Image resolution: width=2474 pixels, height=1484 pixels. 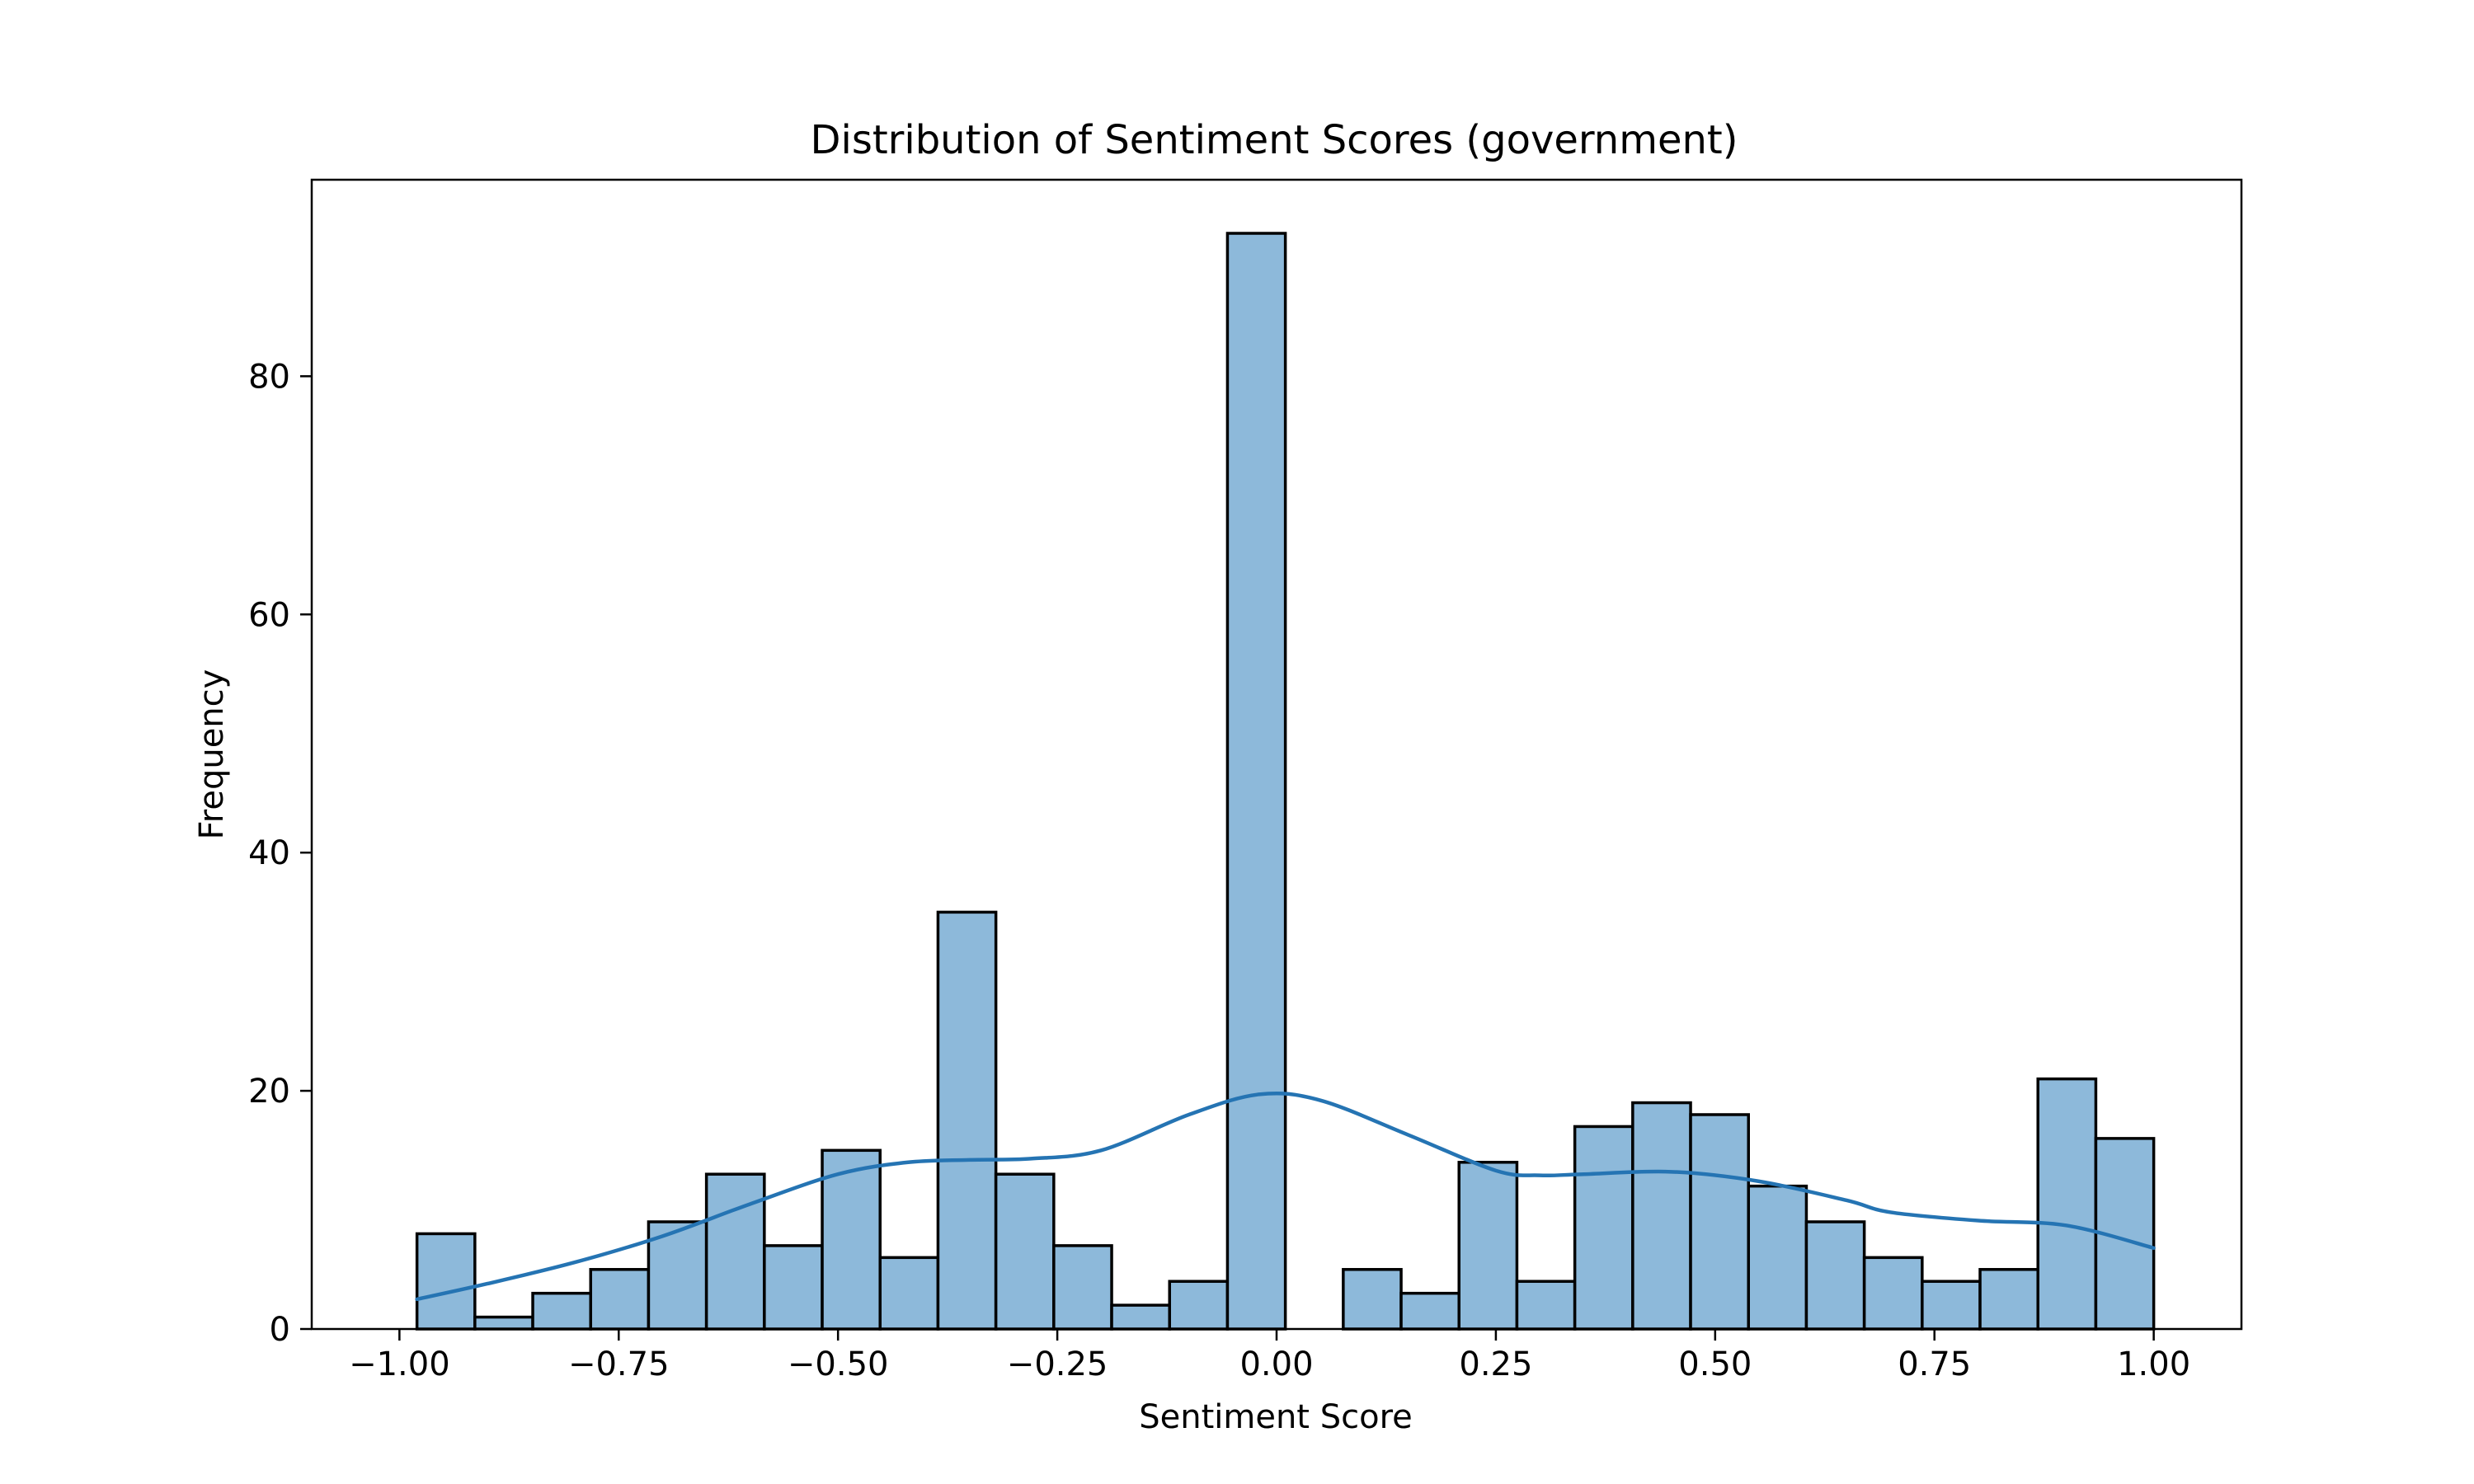 What do you see at coordinates (1276, 1417) in the screenshot?
I see `x-axis-label: Sentiment Score` at bounding box center [1276, 1417].